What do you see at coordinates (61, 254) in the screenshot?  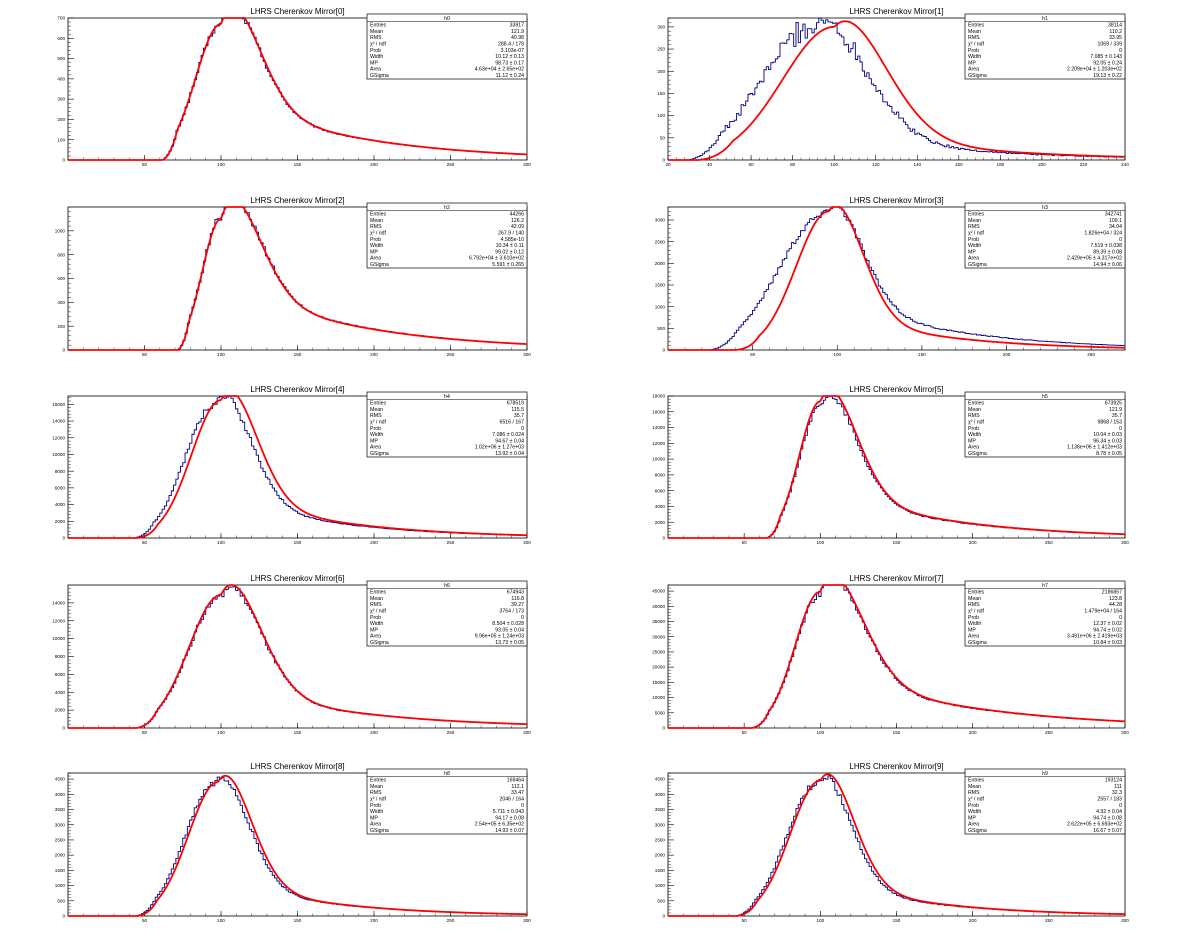 I see `y-tick-label: 800` at bounding box center [61, 254].